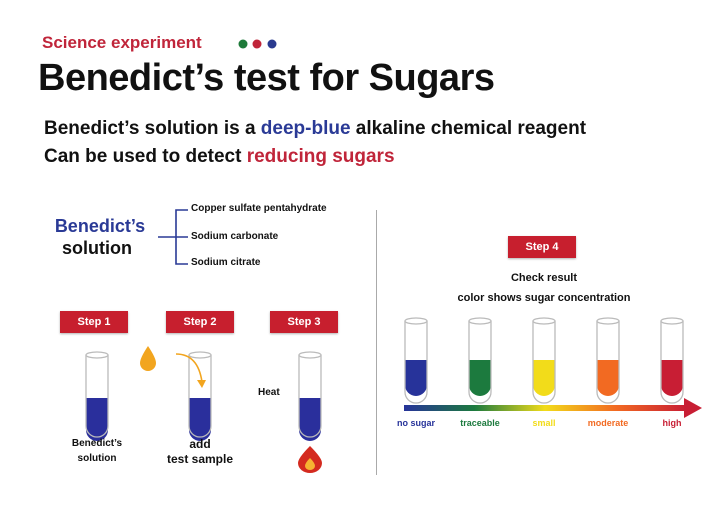 The height and width of the screenshot is (510, 720). I want to click on heat-label: Heat, so click(269, 392).